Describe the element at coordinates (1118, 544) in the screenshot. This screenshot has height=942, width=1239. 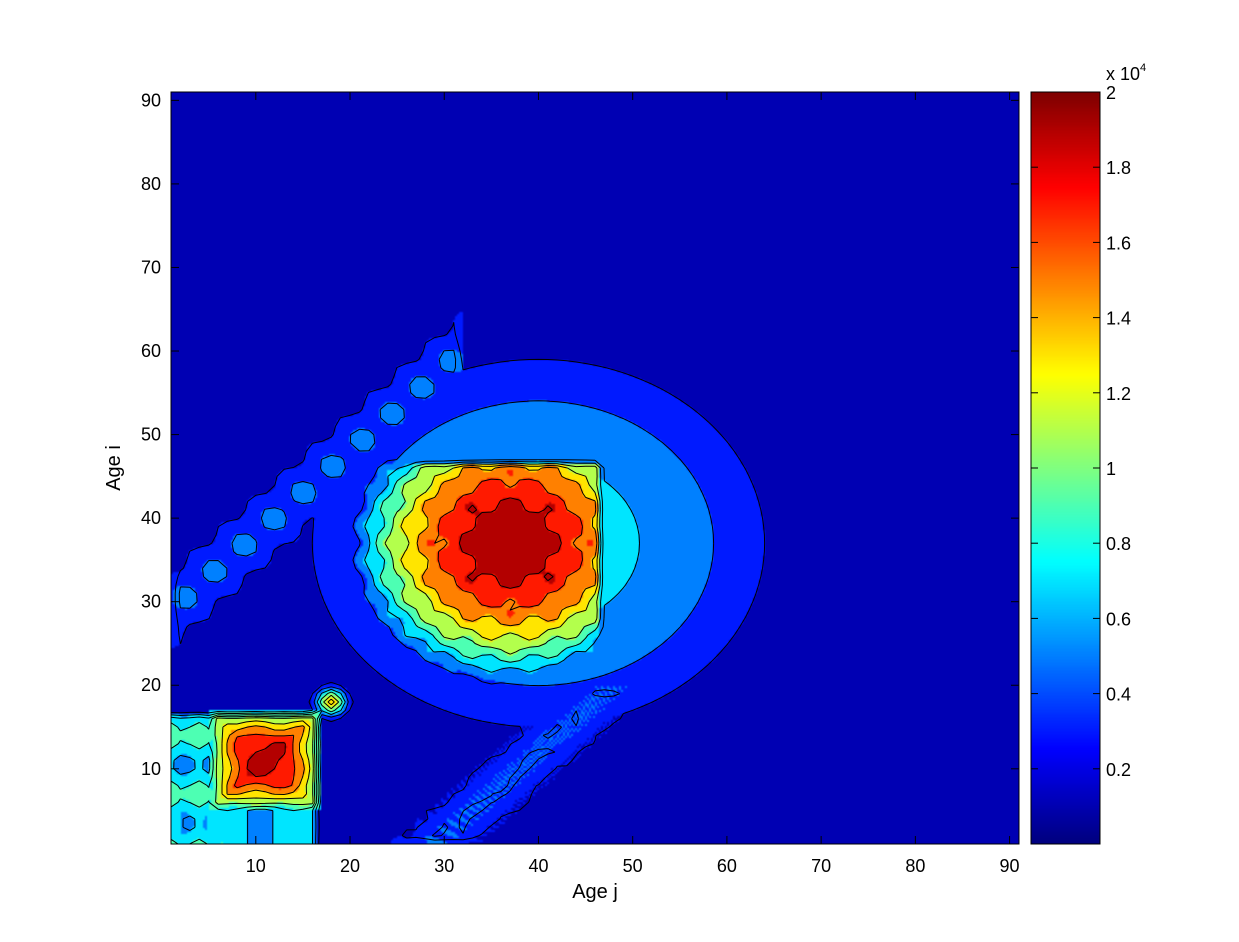
I see `colorbar-tick-label: 0.8` at that location.